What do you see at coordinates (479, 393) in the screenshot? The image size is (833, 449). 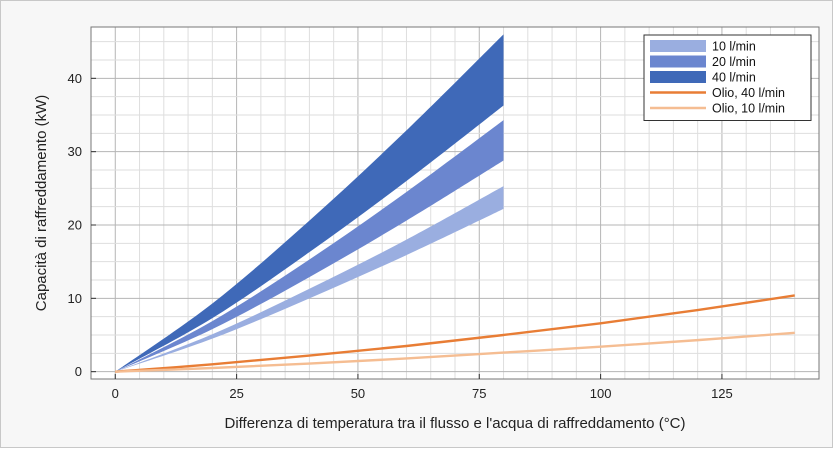 I see `x-tick-label: 75` at bounding box center [479, 393].